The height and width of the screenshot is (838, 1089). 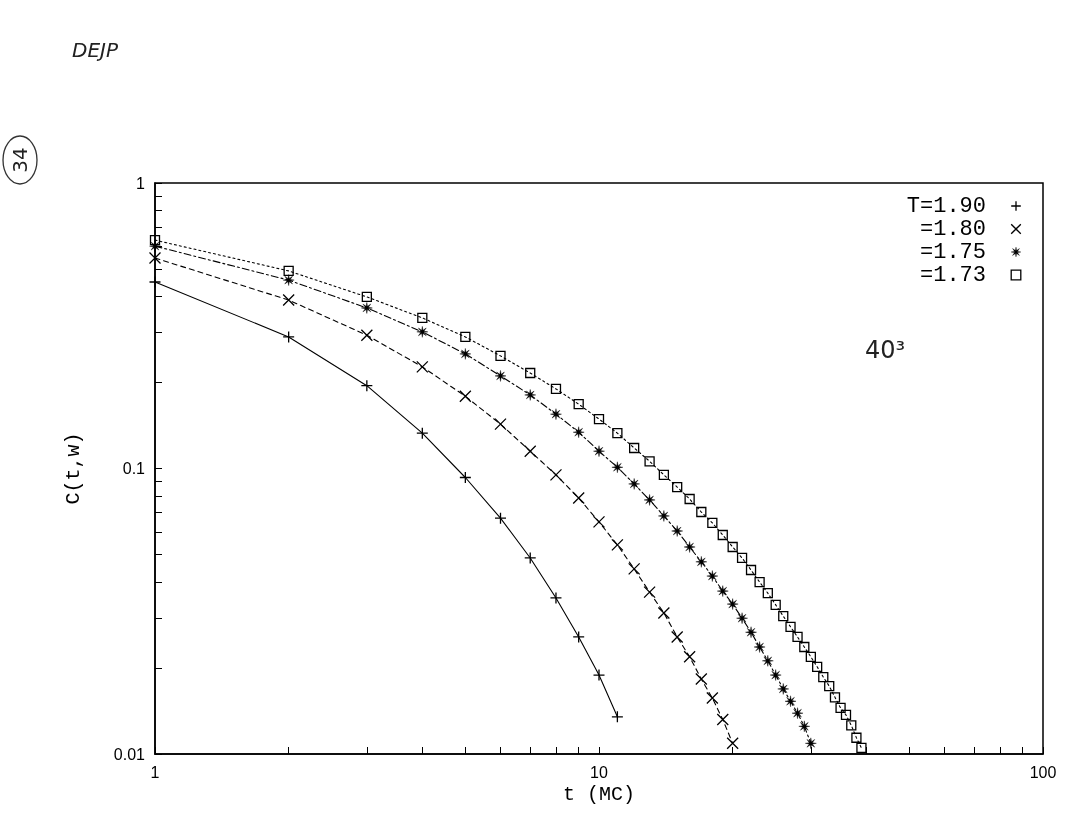 What do you see at coordinates (599, 772) in the screenshot?
I see `x-tick-label: 10` at bounding box center [599, 772].